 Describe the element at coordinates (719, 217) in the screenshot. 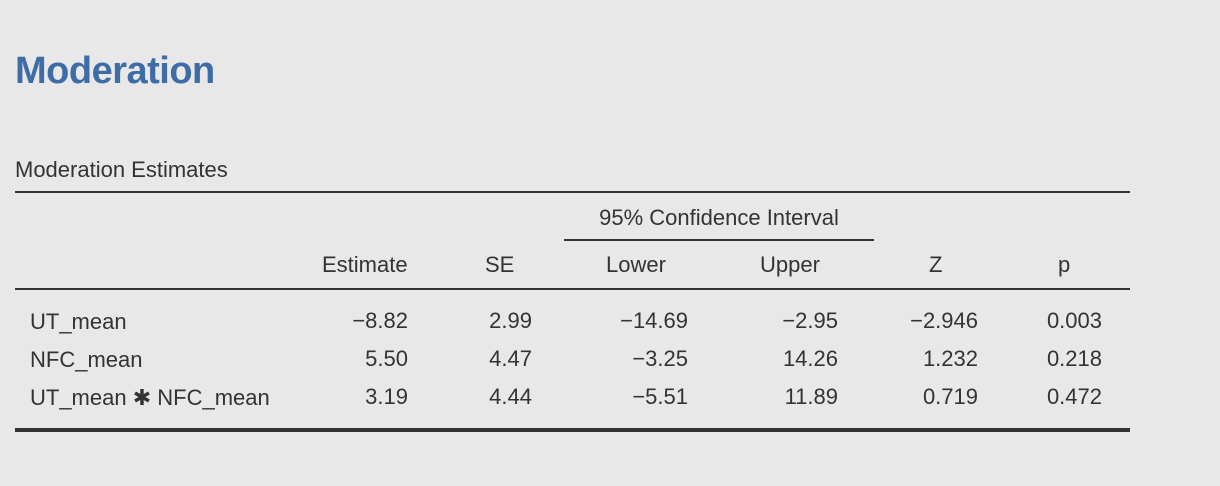

I see `ci-header: 95% Confidence Interval` at that location.